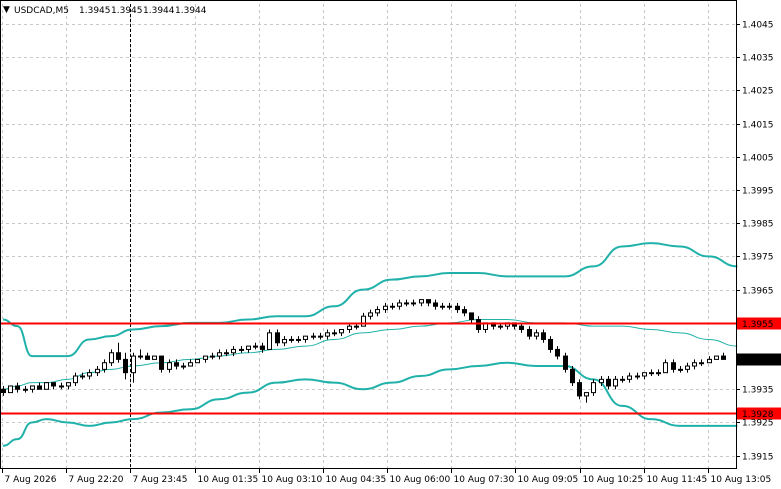 Image resolution: width=781 pixels, height=489 pixels. I want to click on x-tick-label: 10 Aug 03:10, so click(292, 480).